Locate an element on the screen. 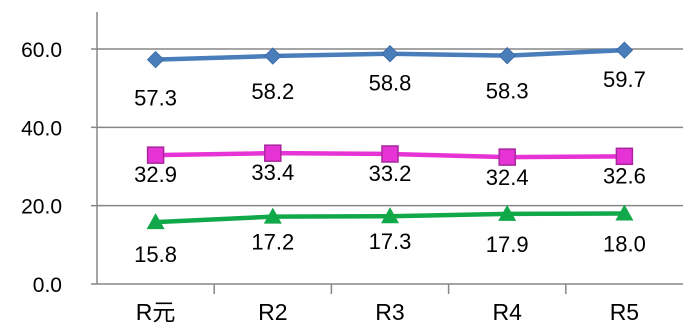  data-label: 33.2 is located at coordinates (390, 173).